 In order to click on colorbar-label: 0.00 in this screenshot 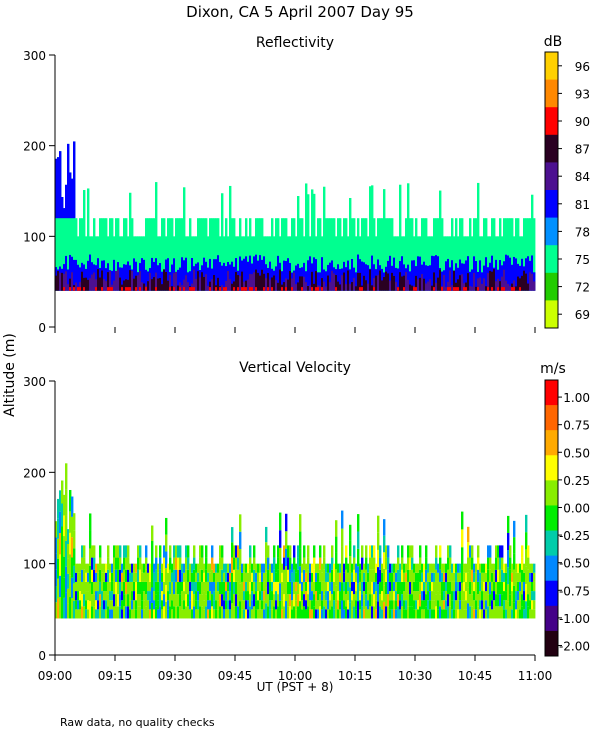, I will do `click(576, 508)`.